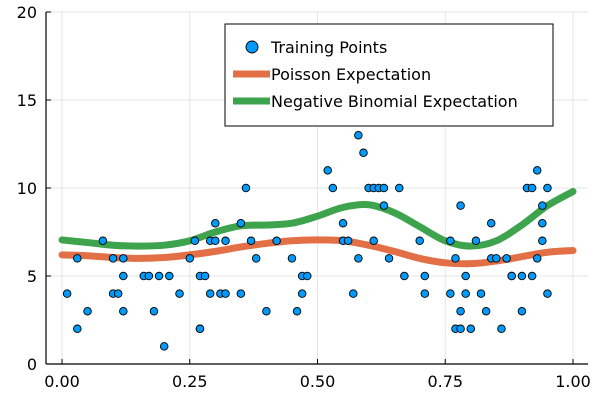 Image resolution: width=600 pixels, height=400 pixels. What do you see at coordinates (328, 47) in the screenshot?
I see `legend-label-training-points: Training Points` at bounding box center [328, 47].